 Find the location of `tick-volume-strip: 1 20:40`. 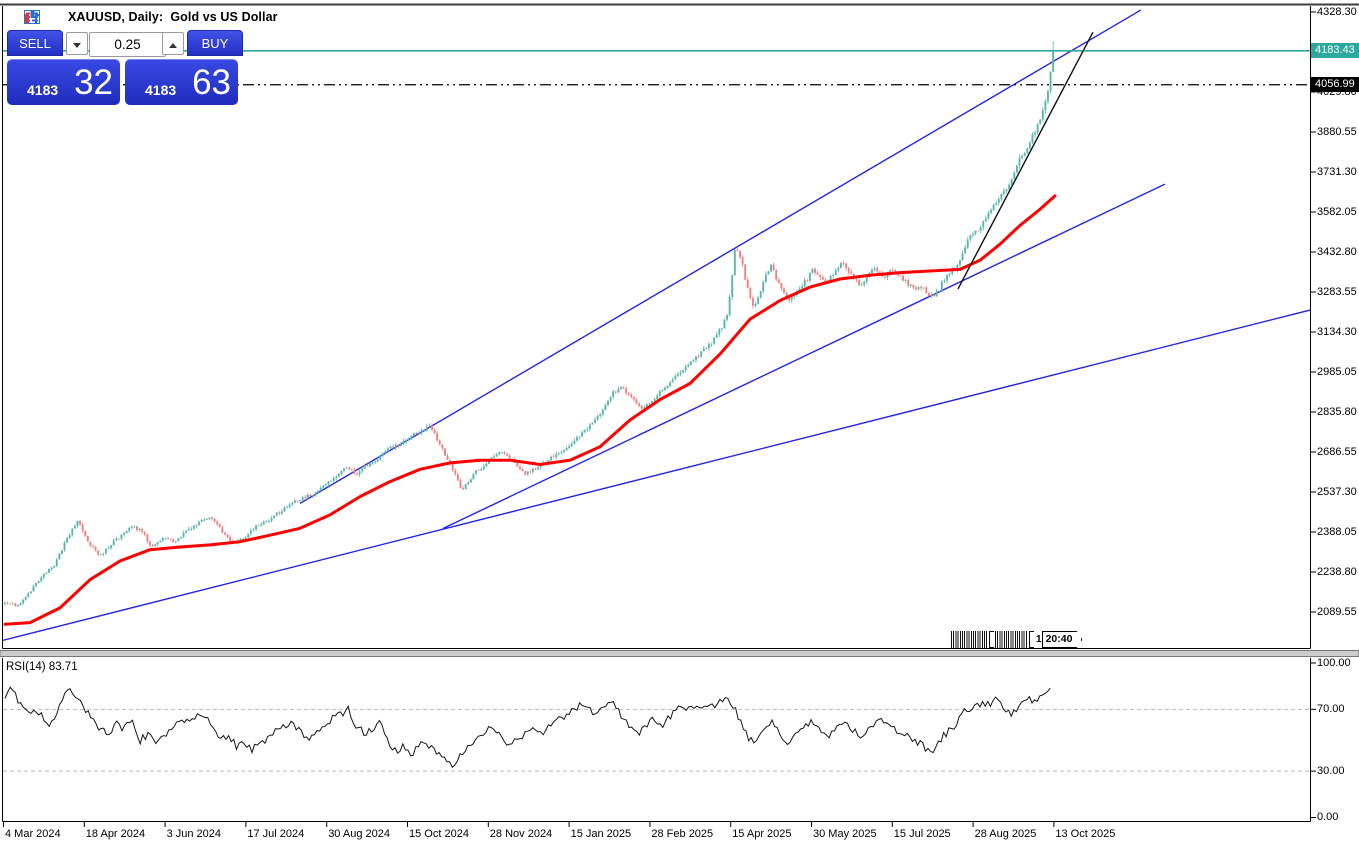

tick-volume-strip: 1 20:40 is located at coordinates (1017, 639).